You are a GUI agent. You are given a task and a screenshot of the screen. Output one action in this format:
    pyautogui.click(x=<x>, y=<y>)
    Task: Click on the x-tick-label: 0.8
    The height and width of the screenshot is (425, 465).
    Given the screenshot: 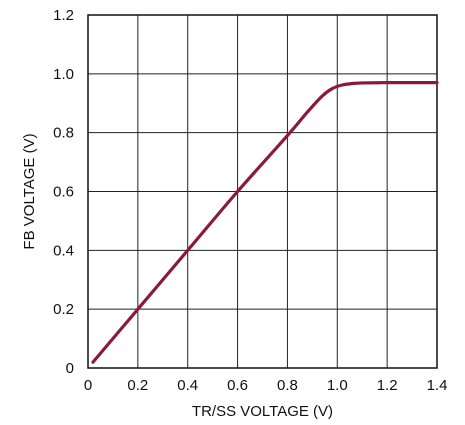 What is the action you would take?
    pyautogui.click(x=287, y=385)
    